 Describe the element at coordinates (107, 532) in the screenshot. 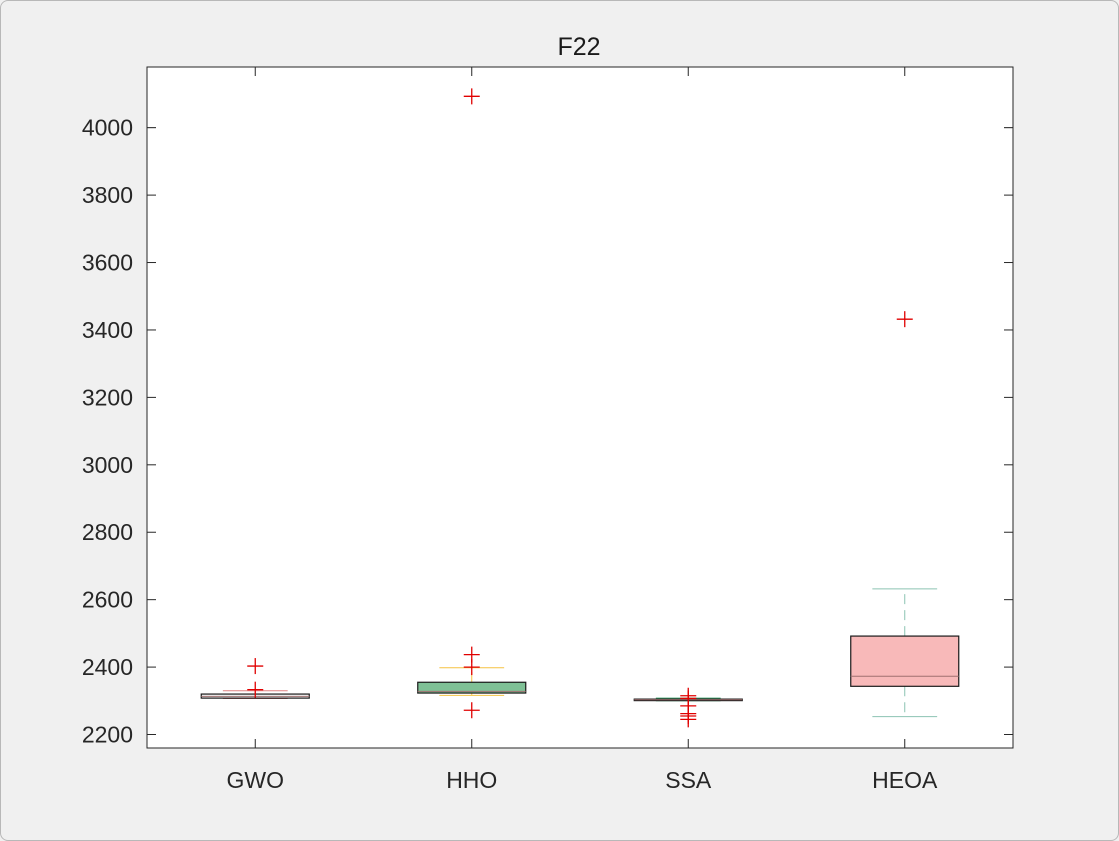

I see `y-tick-label: 2800` at that location.